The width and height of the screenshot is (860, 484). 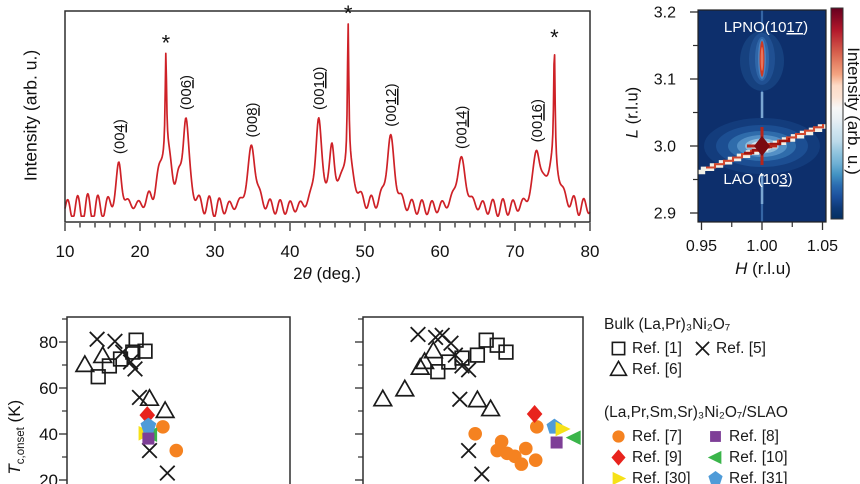 What do you see at coordinates (120, 136) in the screenshot?
I see `xrd-peak-label: (004)` at bounding box center [120, 136].